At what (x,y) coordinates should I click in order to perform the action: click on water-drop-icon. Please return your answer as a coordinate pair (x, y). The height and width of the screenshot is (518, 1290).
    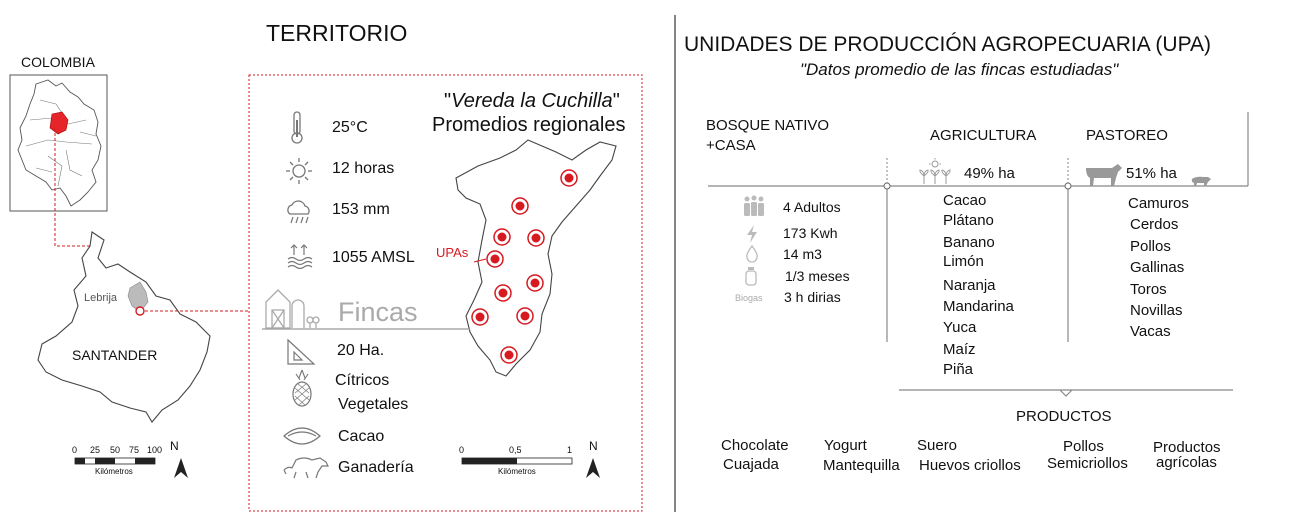
    Looking at the image, I should click on (752, 254).